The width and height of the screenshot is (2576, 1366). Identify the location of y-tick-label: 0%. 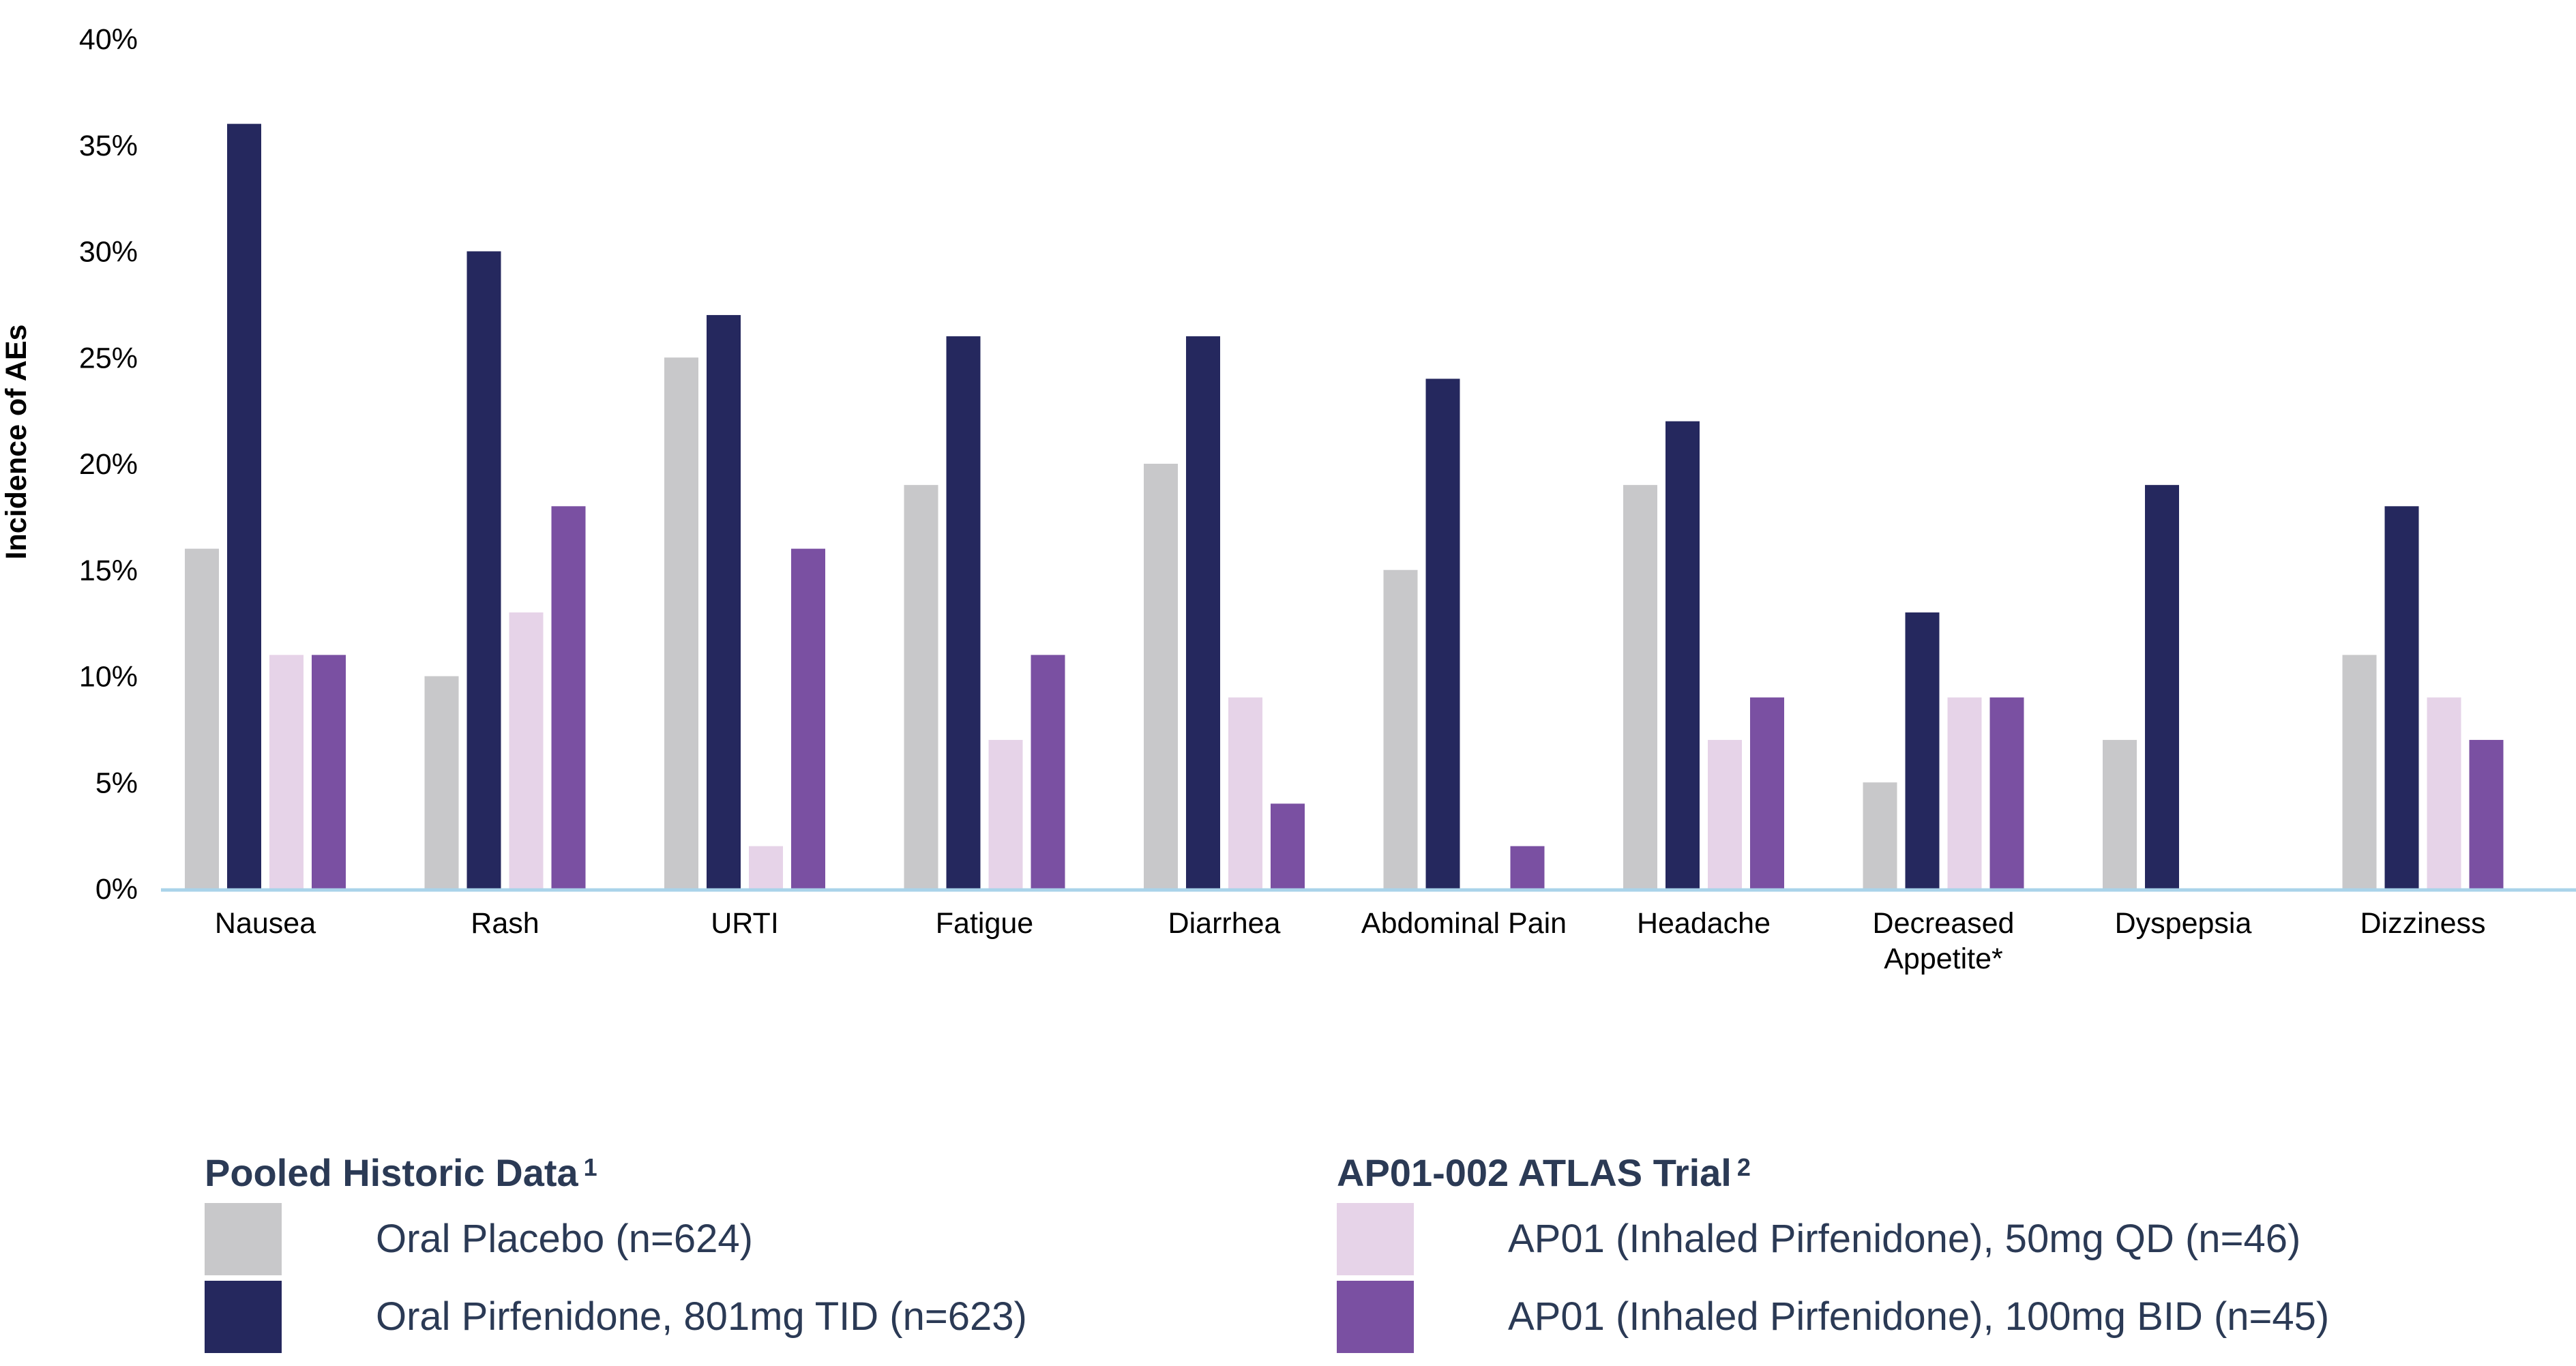
(116, 889).